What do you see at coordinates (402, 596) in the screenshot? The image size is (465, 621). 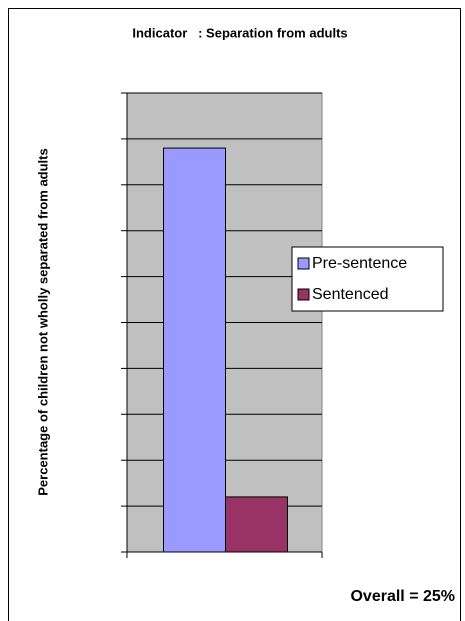 I see `annotation: Overall = 25%` at bounding box center [402, 596].